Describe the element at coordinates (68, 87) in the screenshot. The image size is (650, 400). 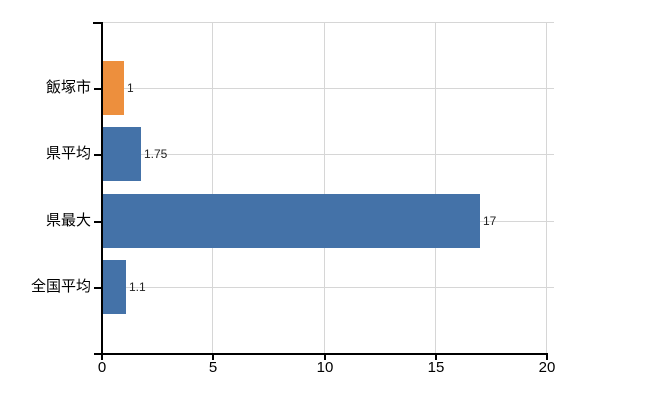
I see `category-label: 飯塚市` at that location.